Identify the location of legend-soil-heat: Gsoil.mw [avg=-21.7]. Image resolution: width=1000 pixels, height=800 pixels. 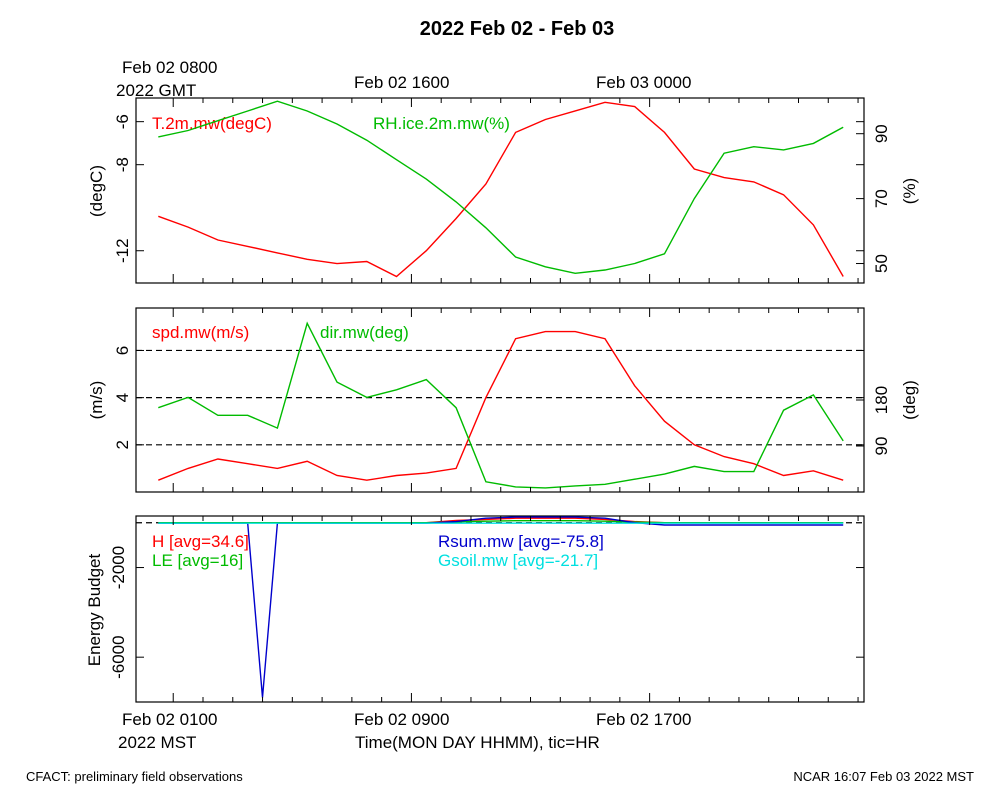
(518, 560).